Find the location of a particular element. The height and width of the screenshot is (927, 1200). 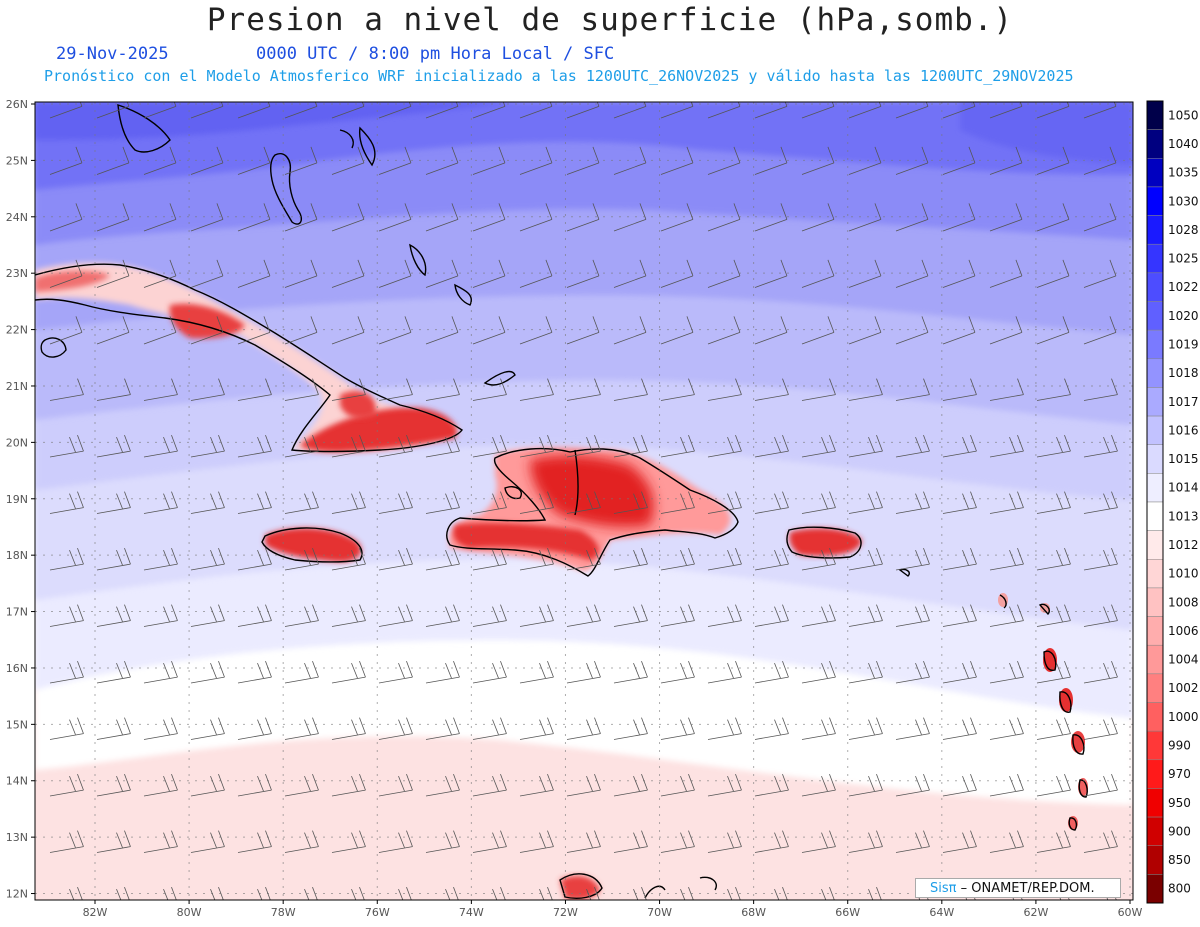

colorbar-label: 1006 is located at coordinates (1183, 631).